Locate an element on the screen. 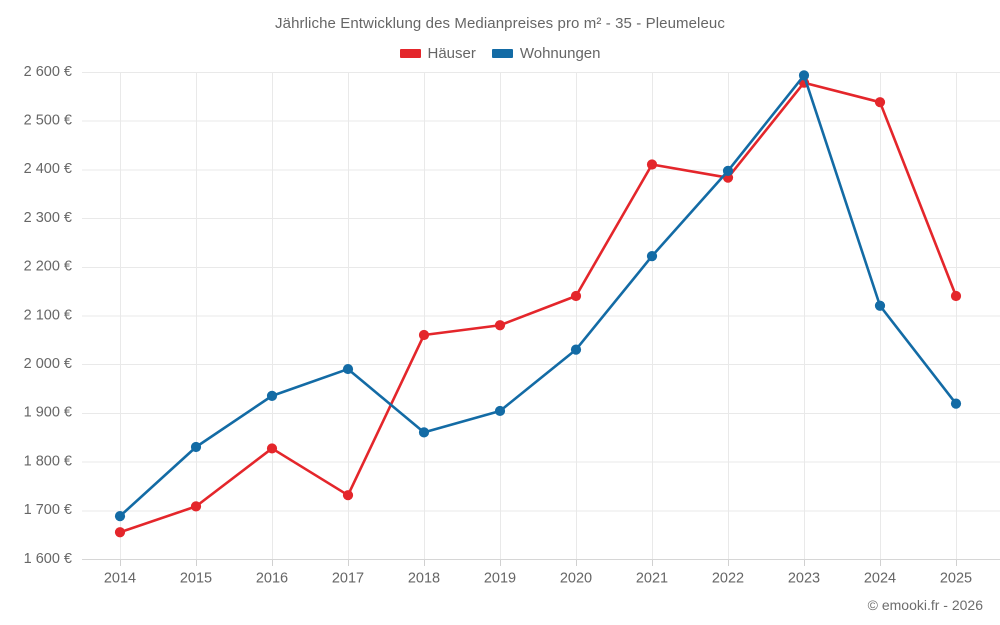  y-tick-label: 1 700 € is located at coordinates (48, 510).